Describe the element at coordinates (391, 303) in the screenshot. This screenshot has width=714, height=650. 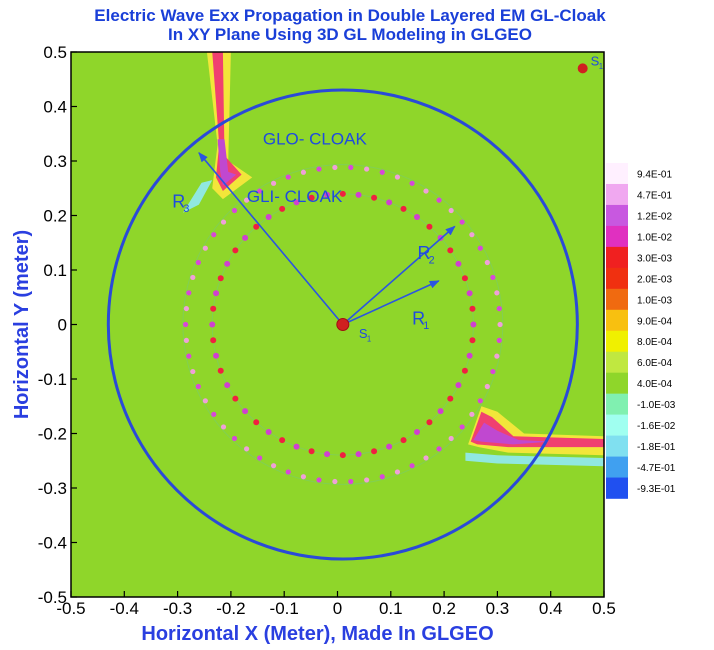
I see `r1-arrow` at that location.